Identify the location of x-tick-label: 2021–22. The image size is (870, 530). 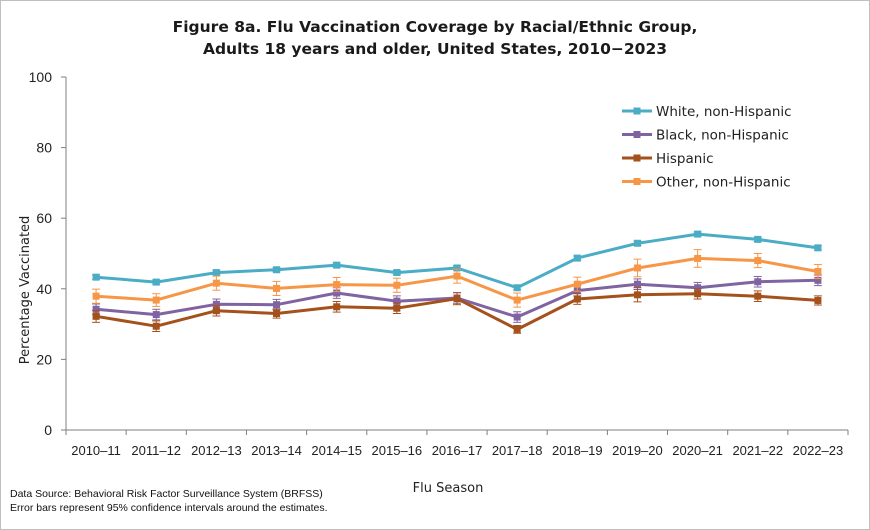
(757, 450).